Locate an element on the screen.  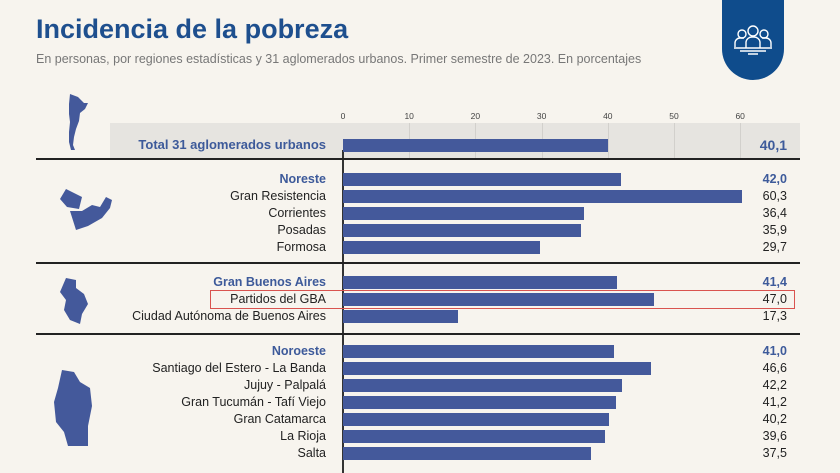
value-label: 40,1 is located at coordinates (773, 145).